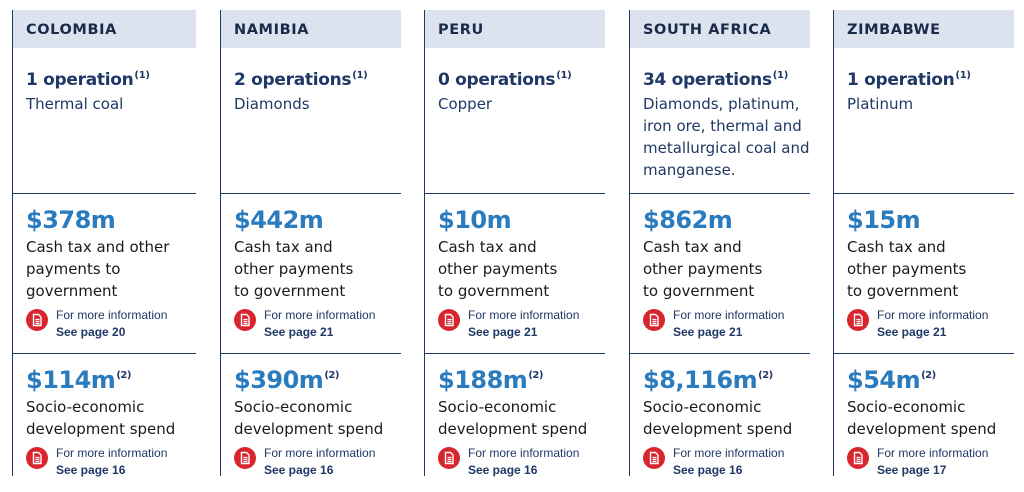  What do you see at coordinates (75, 104) in the screenshot?
I see `commodities: Thermal coal` at bounding box center [75, 104].